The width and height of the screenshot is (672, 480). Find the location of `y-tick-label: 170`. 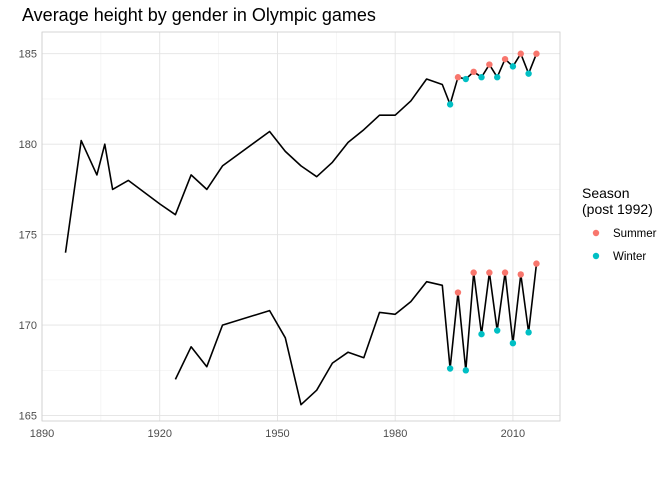

y-tick-label: 170 is located at coordinates (28, 326).